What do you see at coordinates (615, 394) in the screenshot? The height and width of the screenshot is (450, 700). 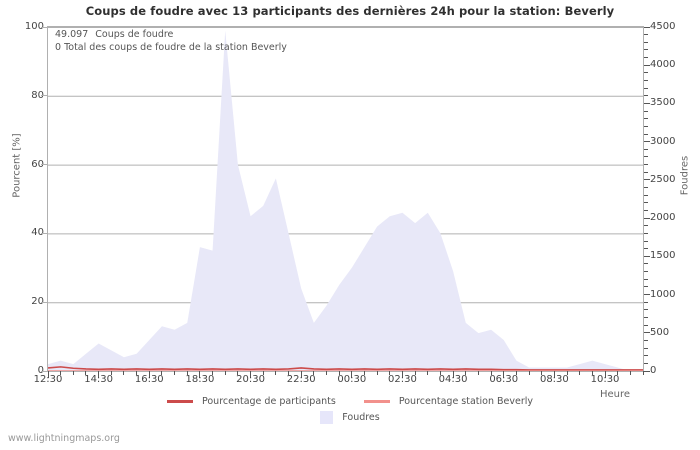 I see `x-axis-label: Heure` at bounding box center [615, 394].